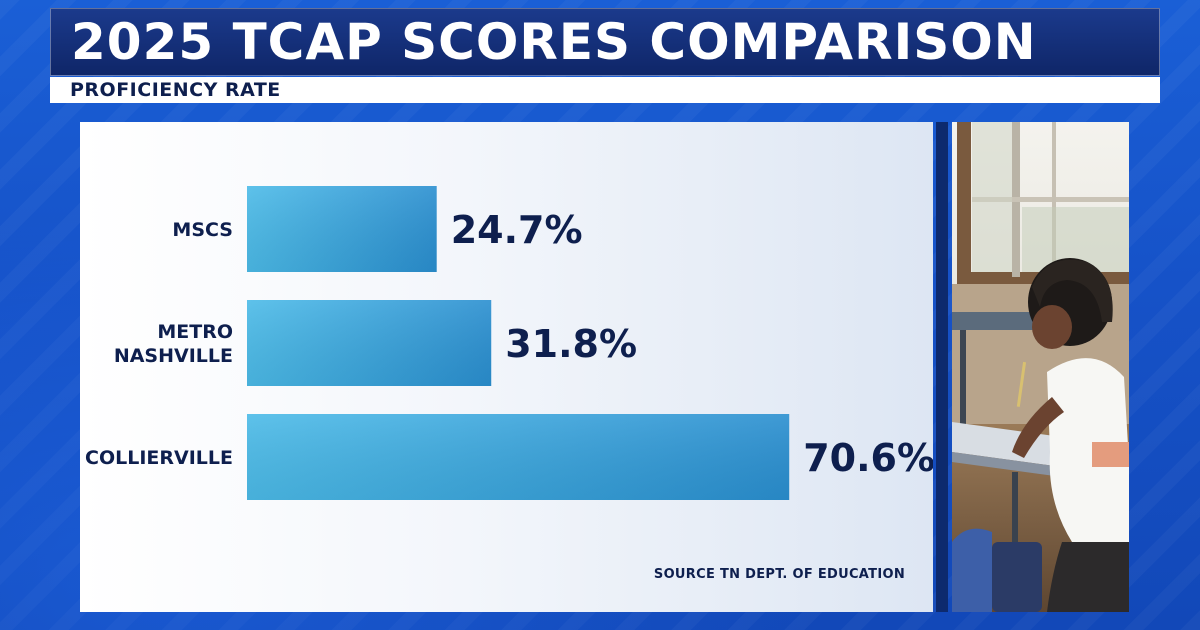 The image size is (1200, 630). I want to click on student-writing-photo, so click(1040, 367).